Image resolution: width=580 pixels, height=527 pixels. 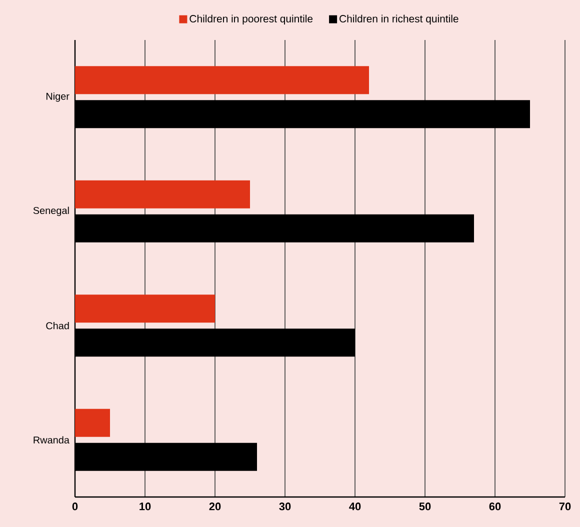 What do you see at coordinates (399, 19) in the screenshot?
I see `legend-label: Children in richest quintile` at bounding box center [399, 19].